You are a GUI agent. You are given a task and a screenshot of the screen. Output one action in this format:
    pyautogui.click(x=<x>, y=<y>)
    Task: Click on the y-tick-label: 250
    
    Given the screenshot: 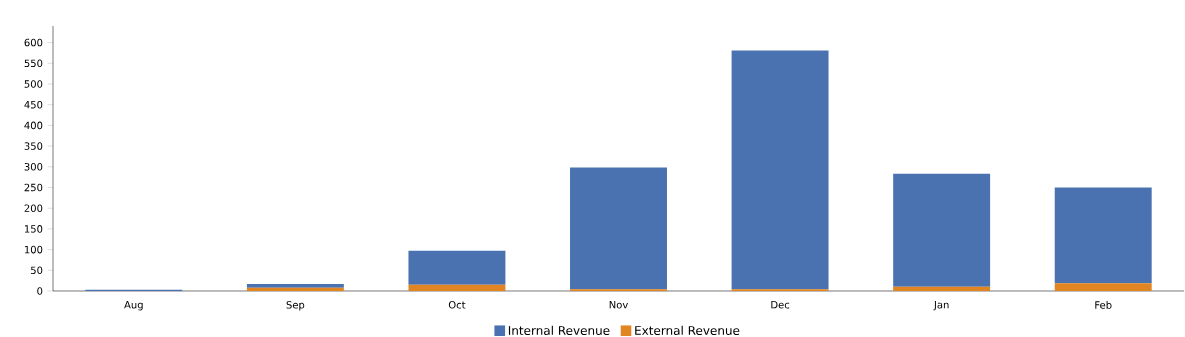 What is the action you would take?
    pyautogui.click(x=33, y=187)
    